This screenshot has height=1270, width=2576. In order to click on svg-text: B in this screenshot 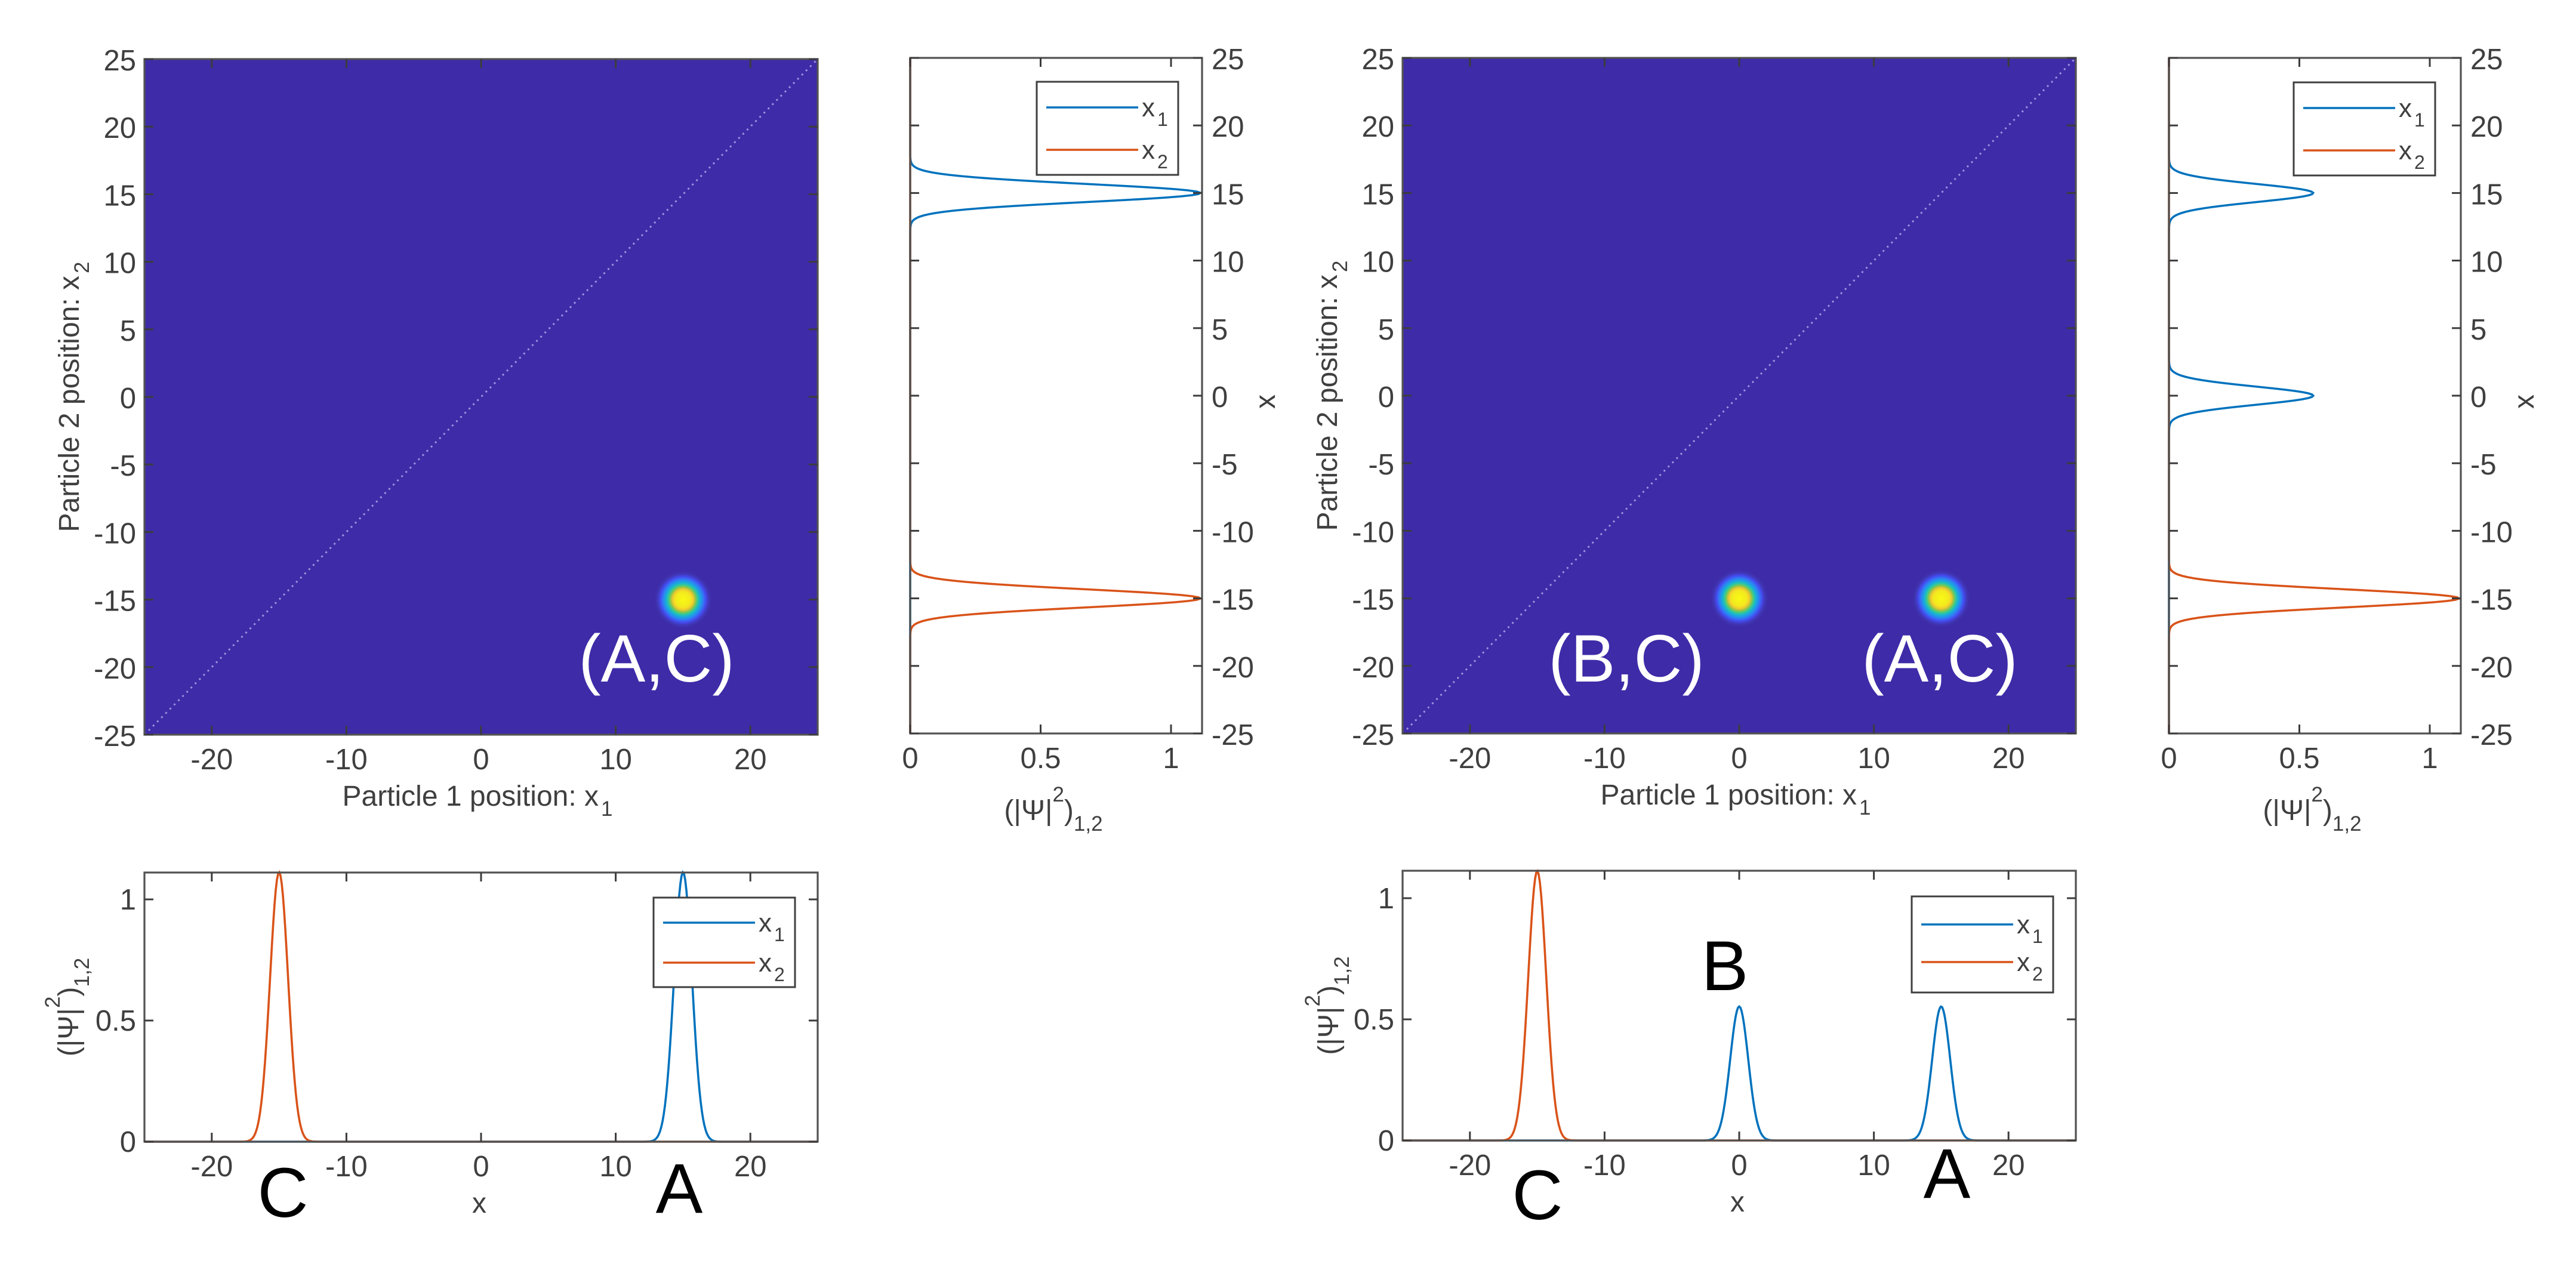, I will do `click(1725, 966)`.